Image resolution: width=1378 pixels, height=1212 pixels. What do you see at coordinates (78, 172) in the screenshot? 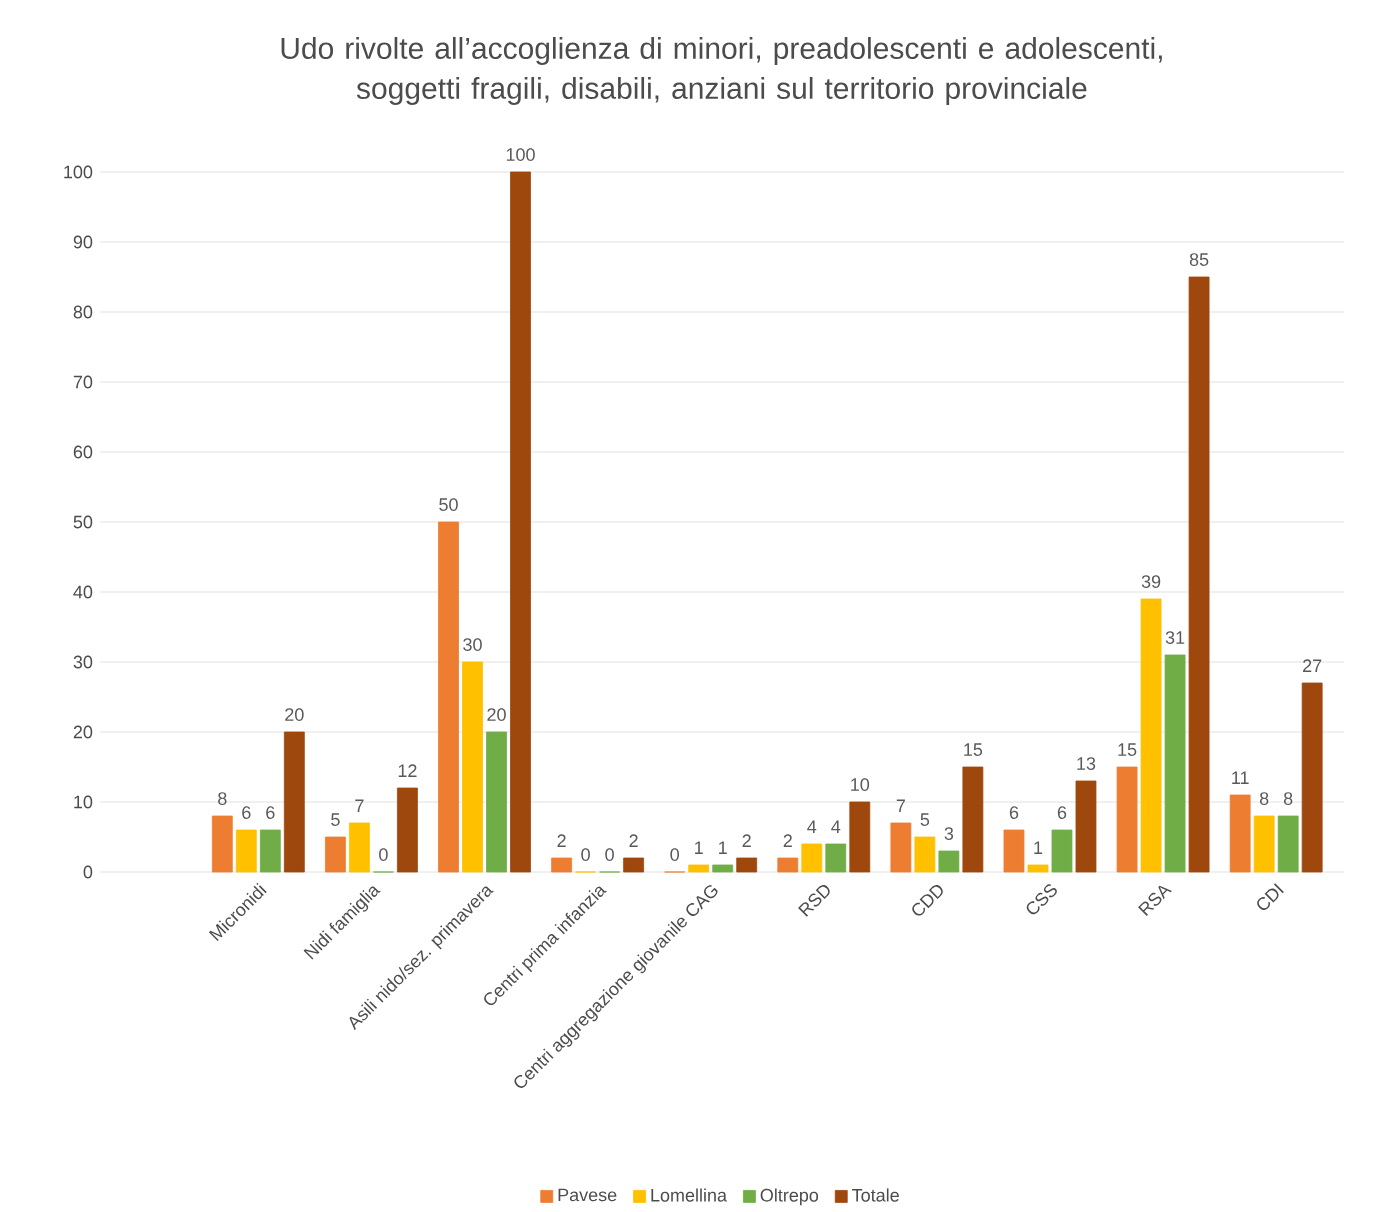
I see `y-tick-label: 100` at bounding box center [78, 172].